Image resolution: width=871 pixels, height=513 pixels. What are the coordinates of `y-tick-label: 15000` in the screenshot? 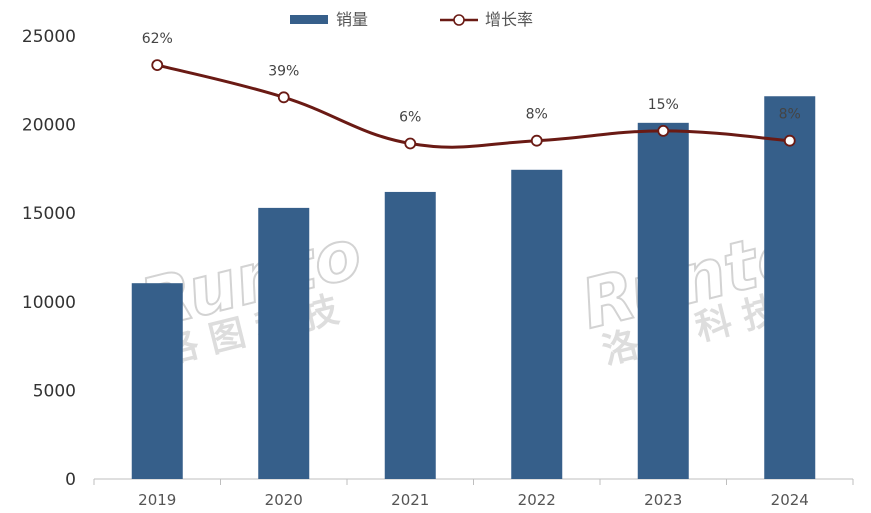 It's located at (49, 214).